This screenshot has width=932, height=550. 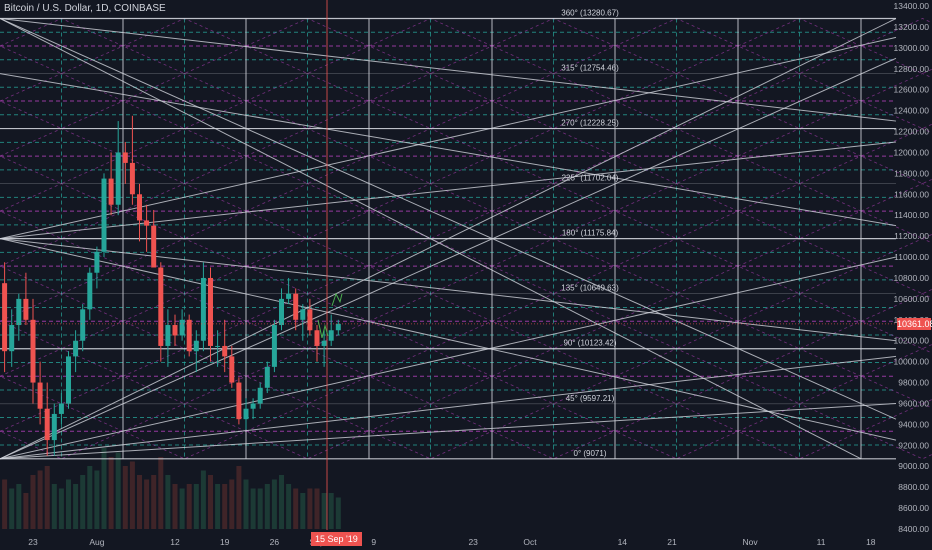 What do you see at coordinates (530, 542) in the screenshot?
I see `x-tick-label: Oct` at bounding box center [530, 542].